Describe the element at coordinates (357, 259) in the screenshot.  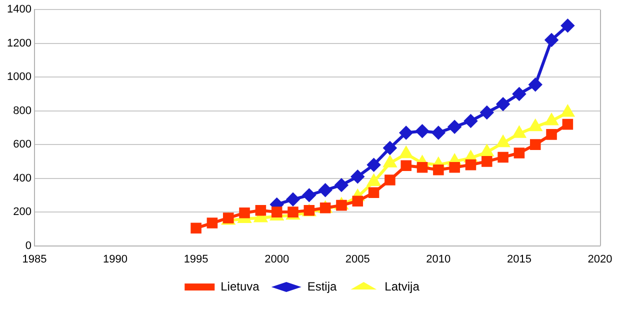
I see `x-tick-label: 2005` at that location.